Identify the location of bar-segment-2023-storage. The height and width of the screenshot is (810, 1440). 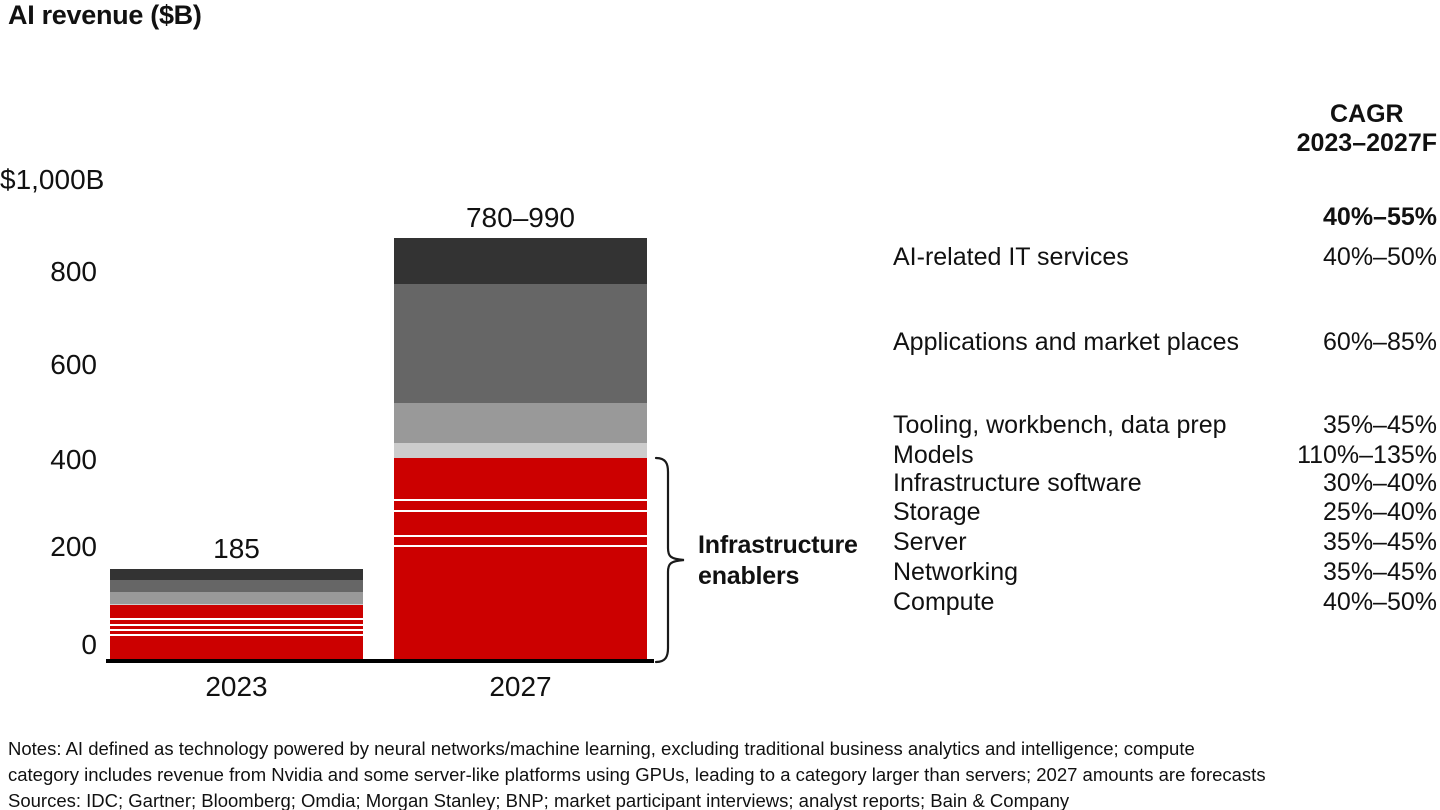
(236, 621).